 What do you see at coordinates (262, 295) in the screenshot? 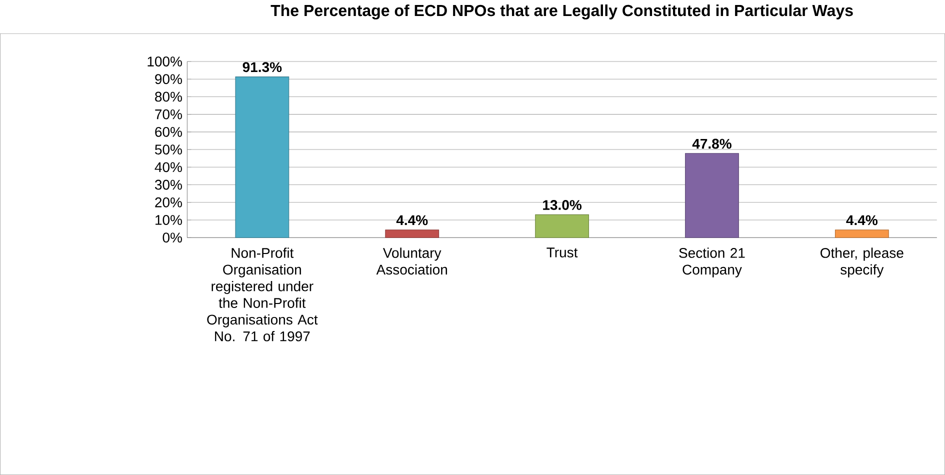
I see `x-tick-label: Non-Profit Organisation registered under the Non-Profit Organisations Act No. 71 of 1997` at bounding box center [262, 295].